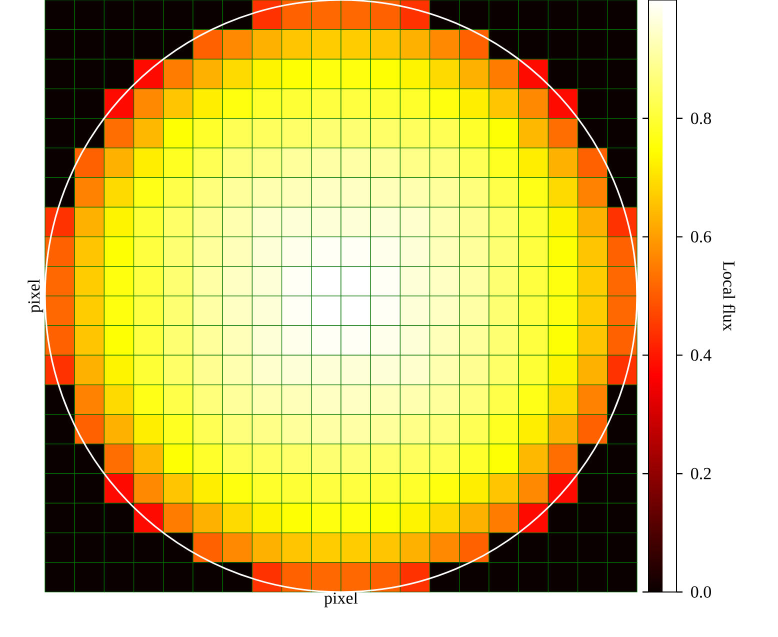 Image resolution: width=778 pixels, height=637 pixels. I want to click on color-bar-label: 0.6, so click(701, 237).